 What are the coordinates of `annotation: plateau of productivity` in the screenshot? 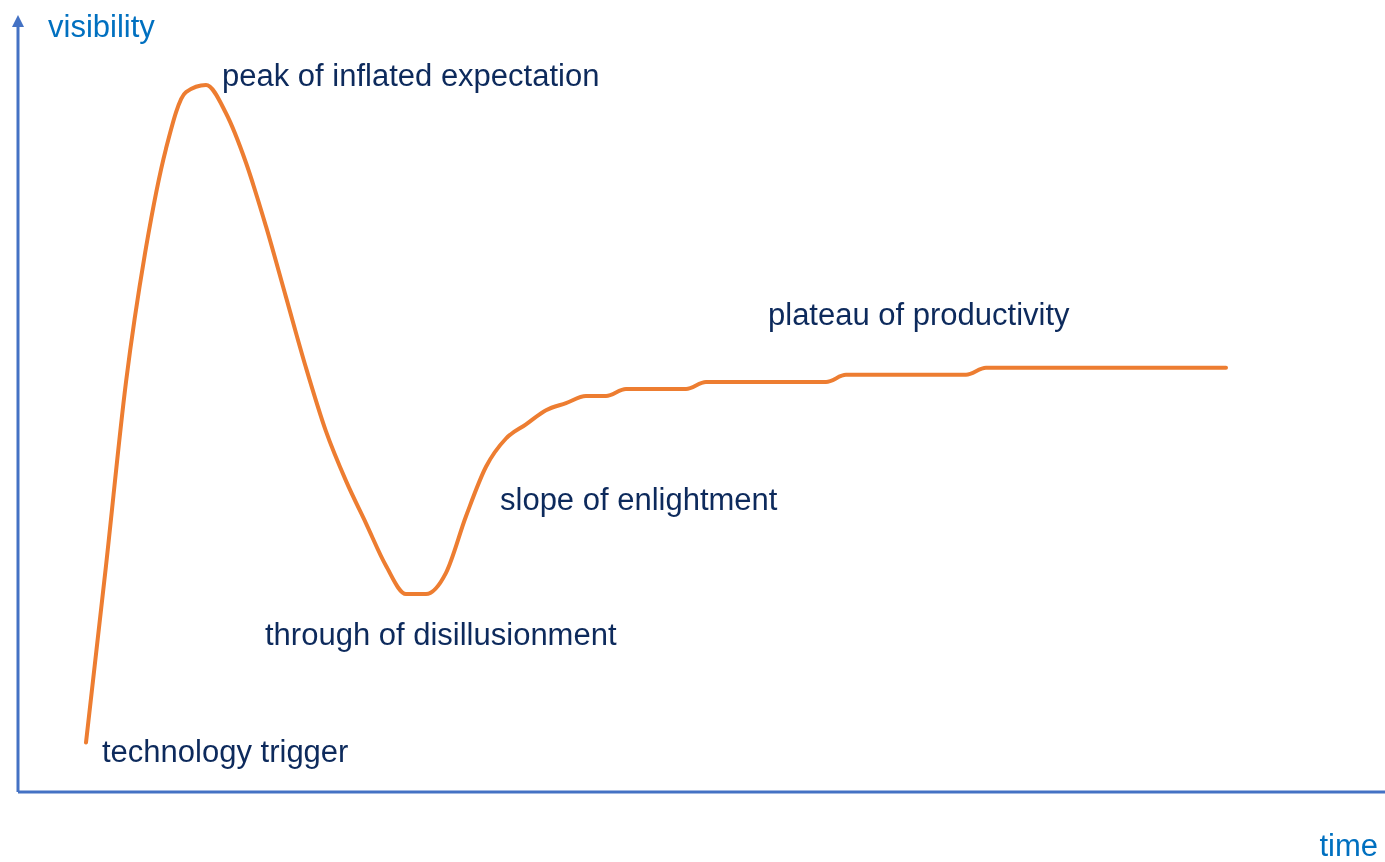 It's located at (919, 314).